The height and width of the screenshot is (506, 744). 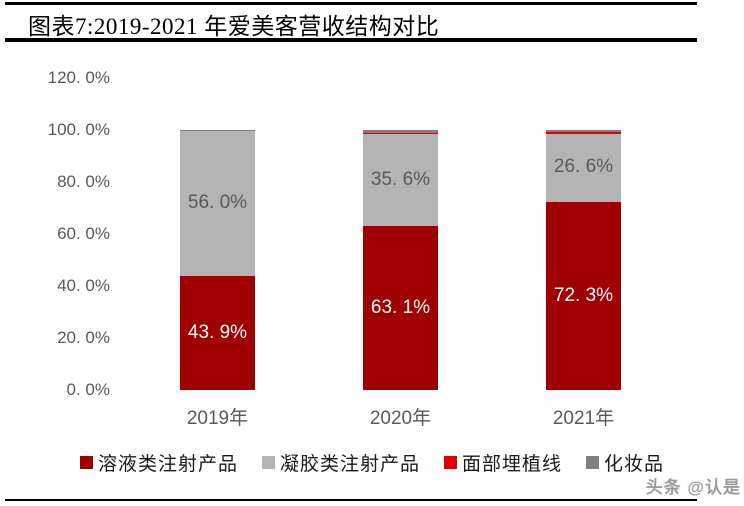 What do you see at coordinates (83, 285) in the screenshot?
I see `y-axis-tick-label: 40. 0%` at bounding box center [83, 285].